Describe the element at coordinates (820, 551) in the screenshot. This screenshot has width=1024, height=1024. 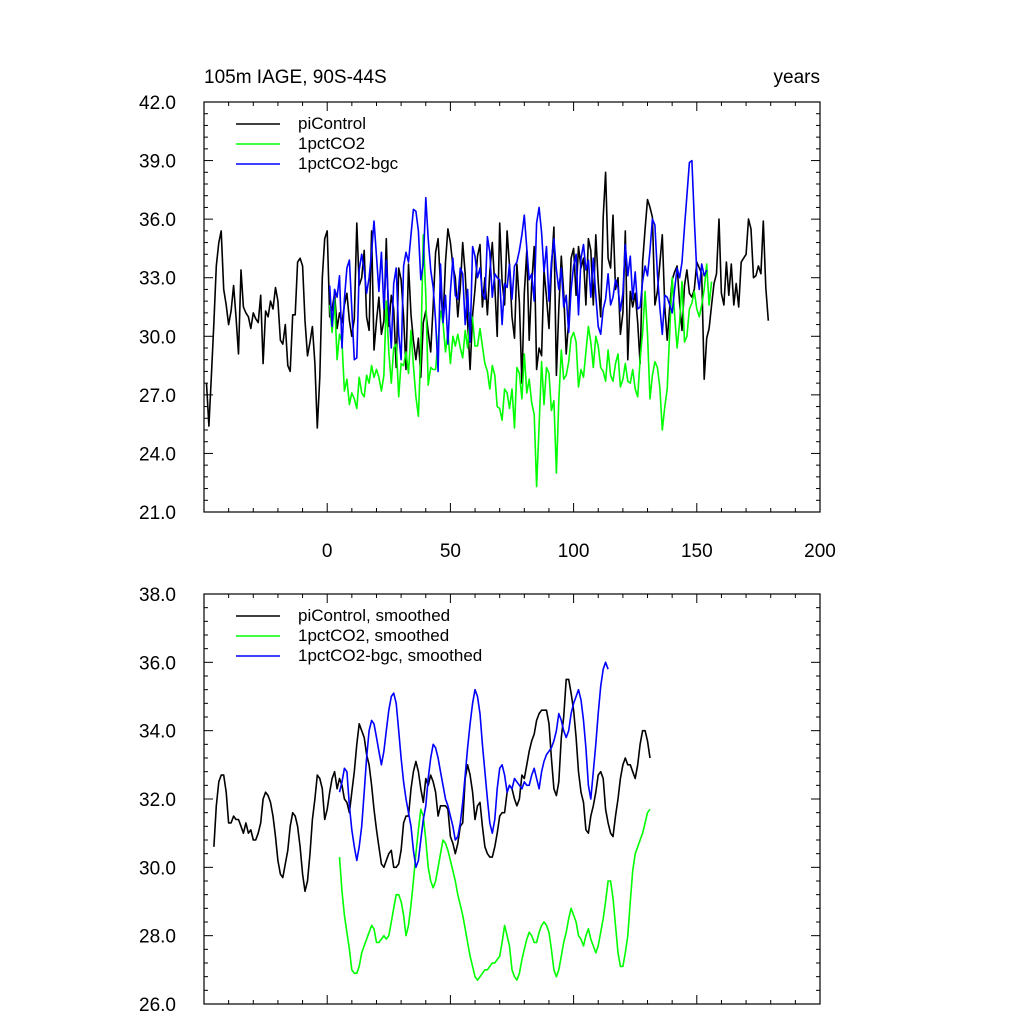
I see `x-tick-label: 200` at that location.